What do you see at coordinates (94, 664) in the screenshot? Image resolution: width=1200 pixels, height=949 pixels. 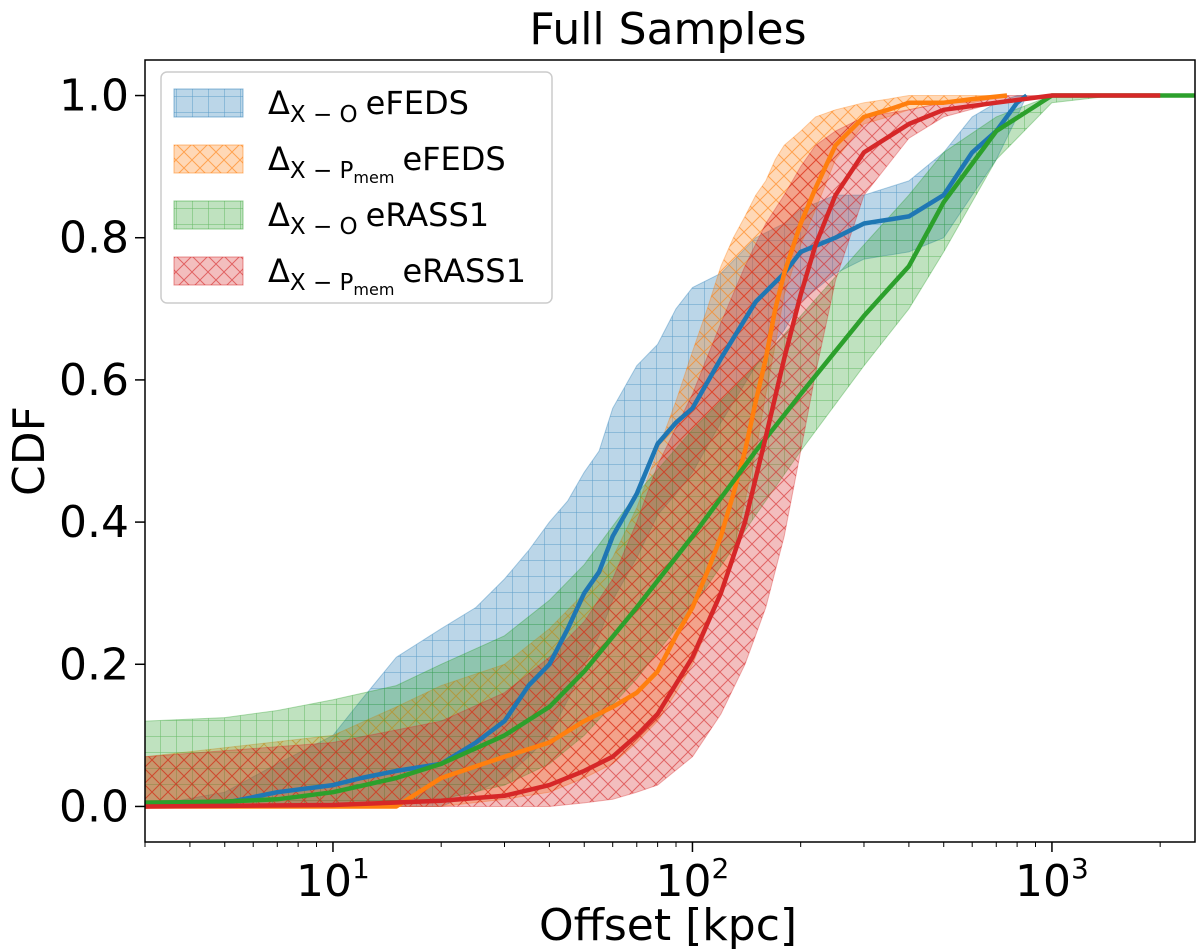 I see `y-tick-label: 0.2` at bounding box center [94, 664].